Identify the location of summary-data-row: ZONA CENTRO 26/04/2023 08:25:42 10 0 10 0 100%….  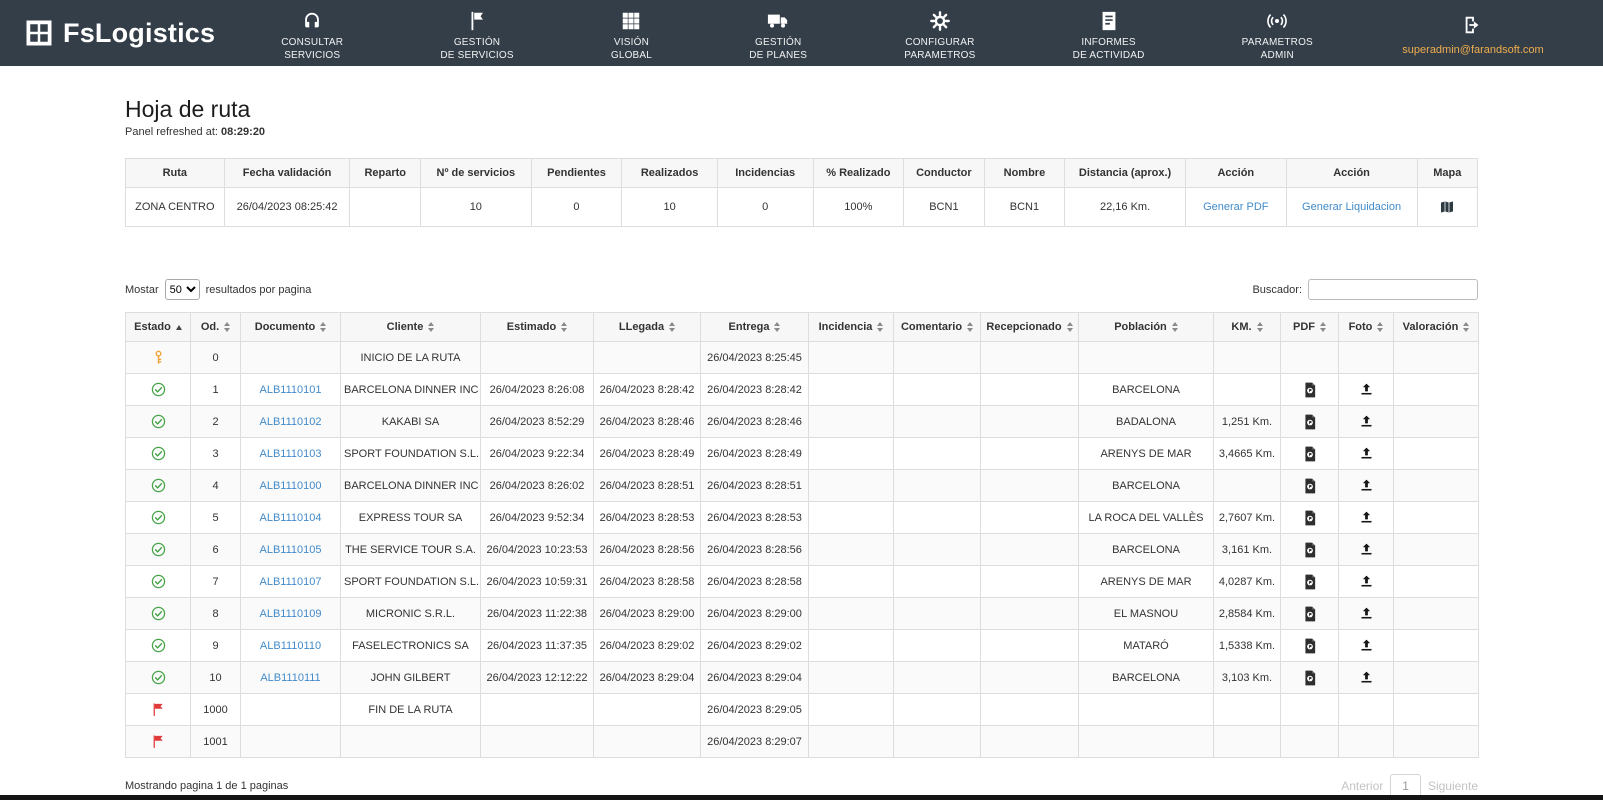
(801, 207).